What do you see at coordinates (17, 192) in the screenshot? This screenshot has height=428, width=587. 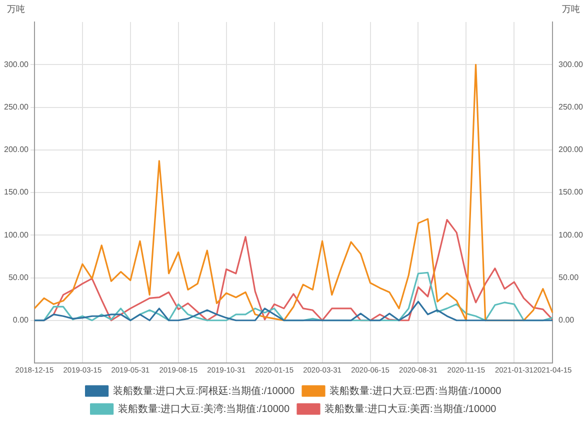 I see `y-tick-label: 150.00` at bounding box center [17, 192].